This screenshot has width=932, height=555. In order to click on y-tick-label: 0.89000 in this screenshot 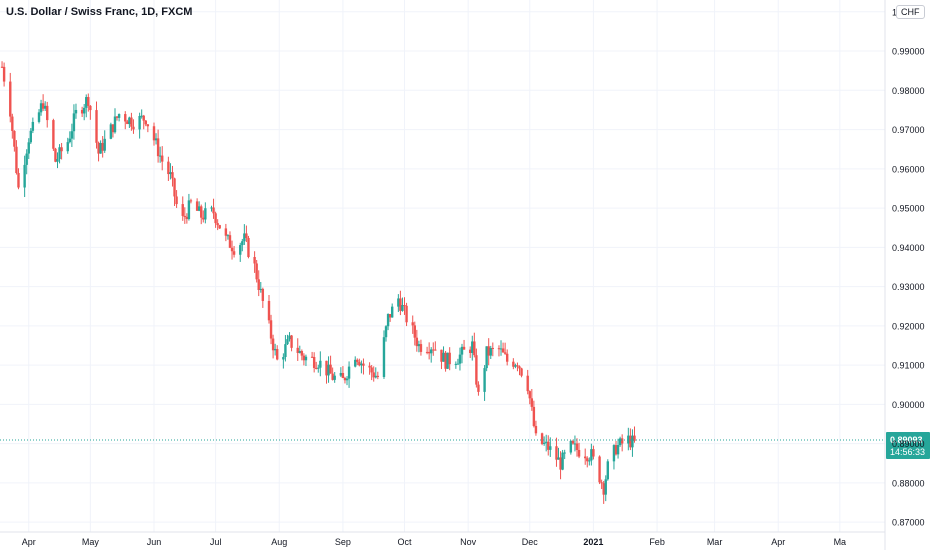, I will do `click(908, 444)`.